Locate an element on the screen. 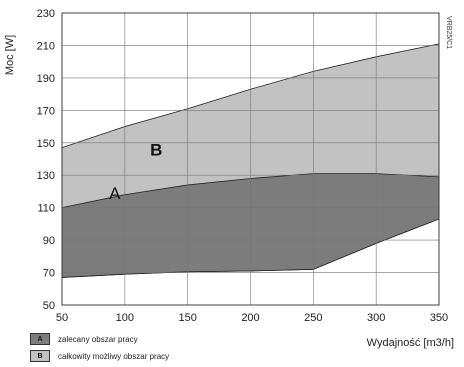  y-tick-label: 170 is located at coordinates (46, 111).